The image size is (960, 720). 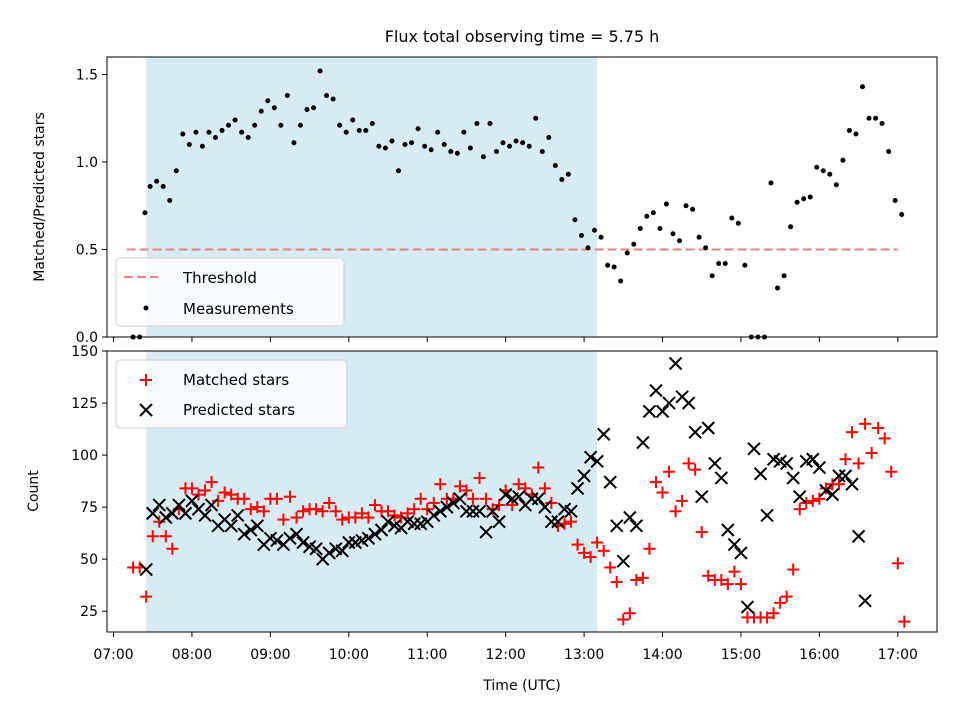 I want to click on bottom-legend: Matched stars Predicted stars, so click(x=231, y=394).